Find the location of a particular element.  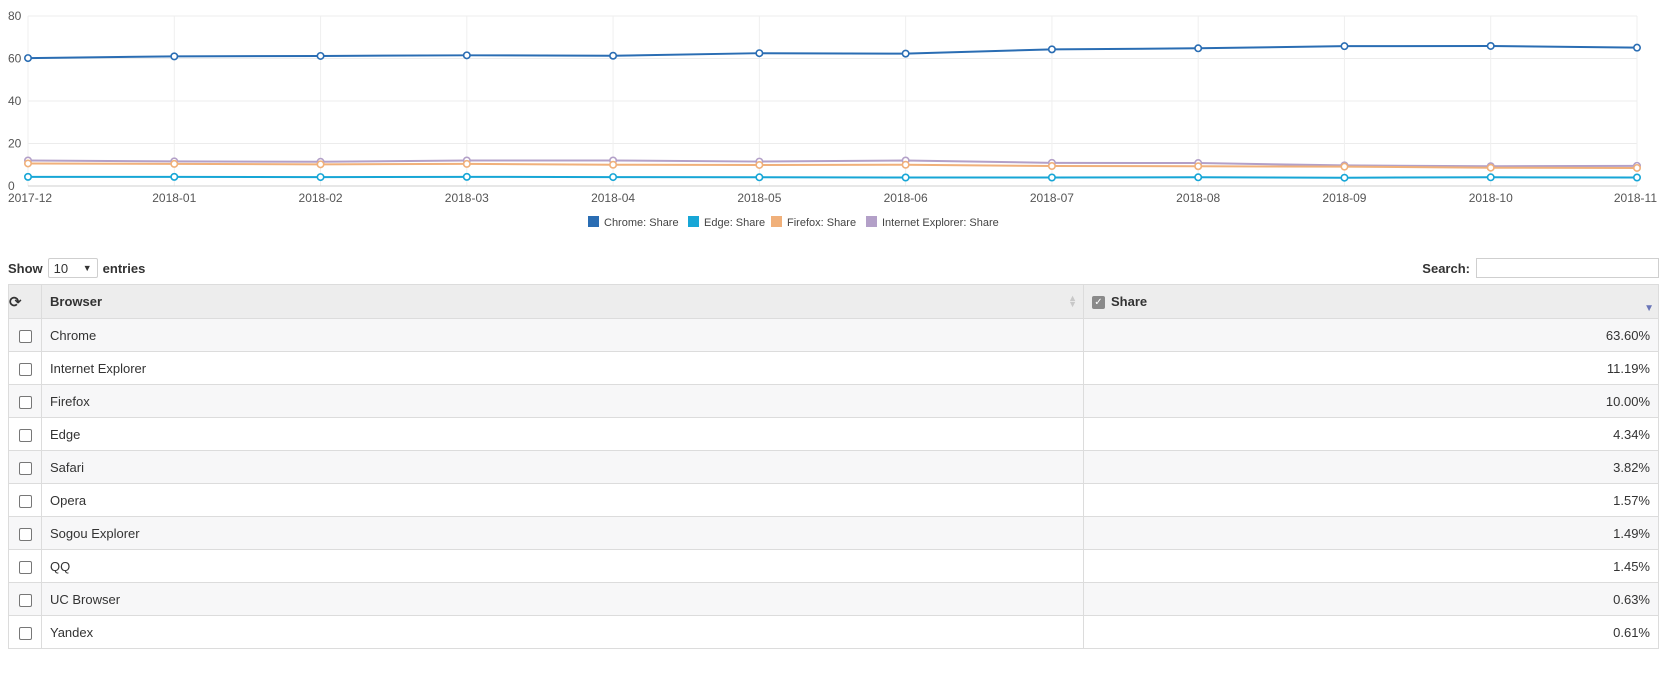

share-cell: 1.49% is located at coordinates (1371, 533).